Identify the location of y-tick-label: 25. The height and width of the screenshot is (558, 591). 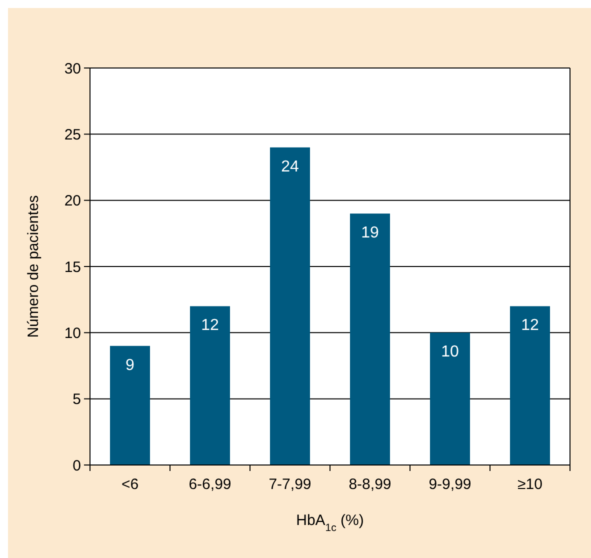
(72, 135).